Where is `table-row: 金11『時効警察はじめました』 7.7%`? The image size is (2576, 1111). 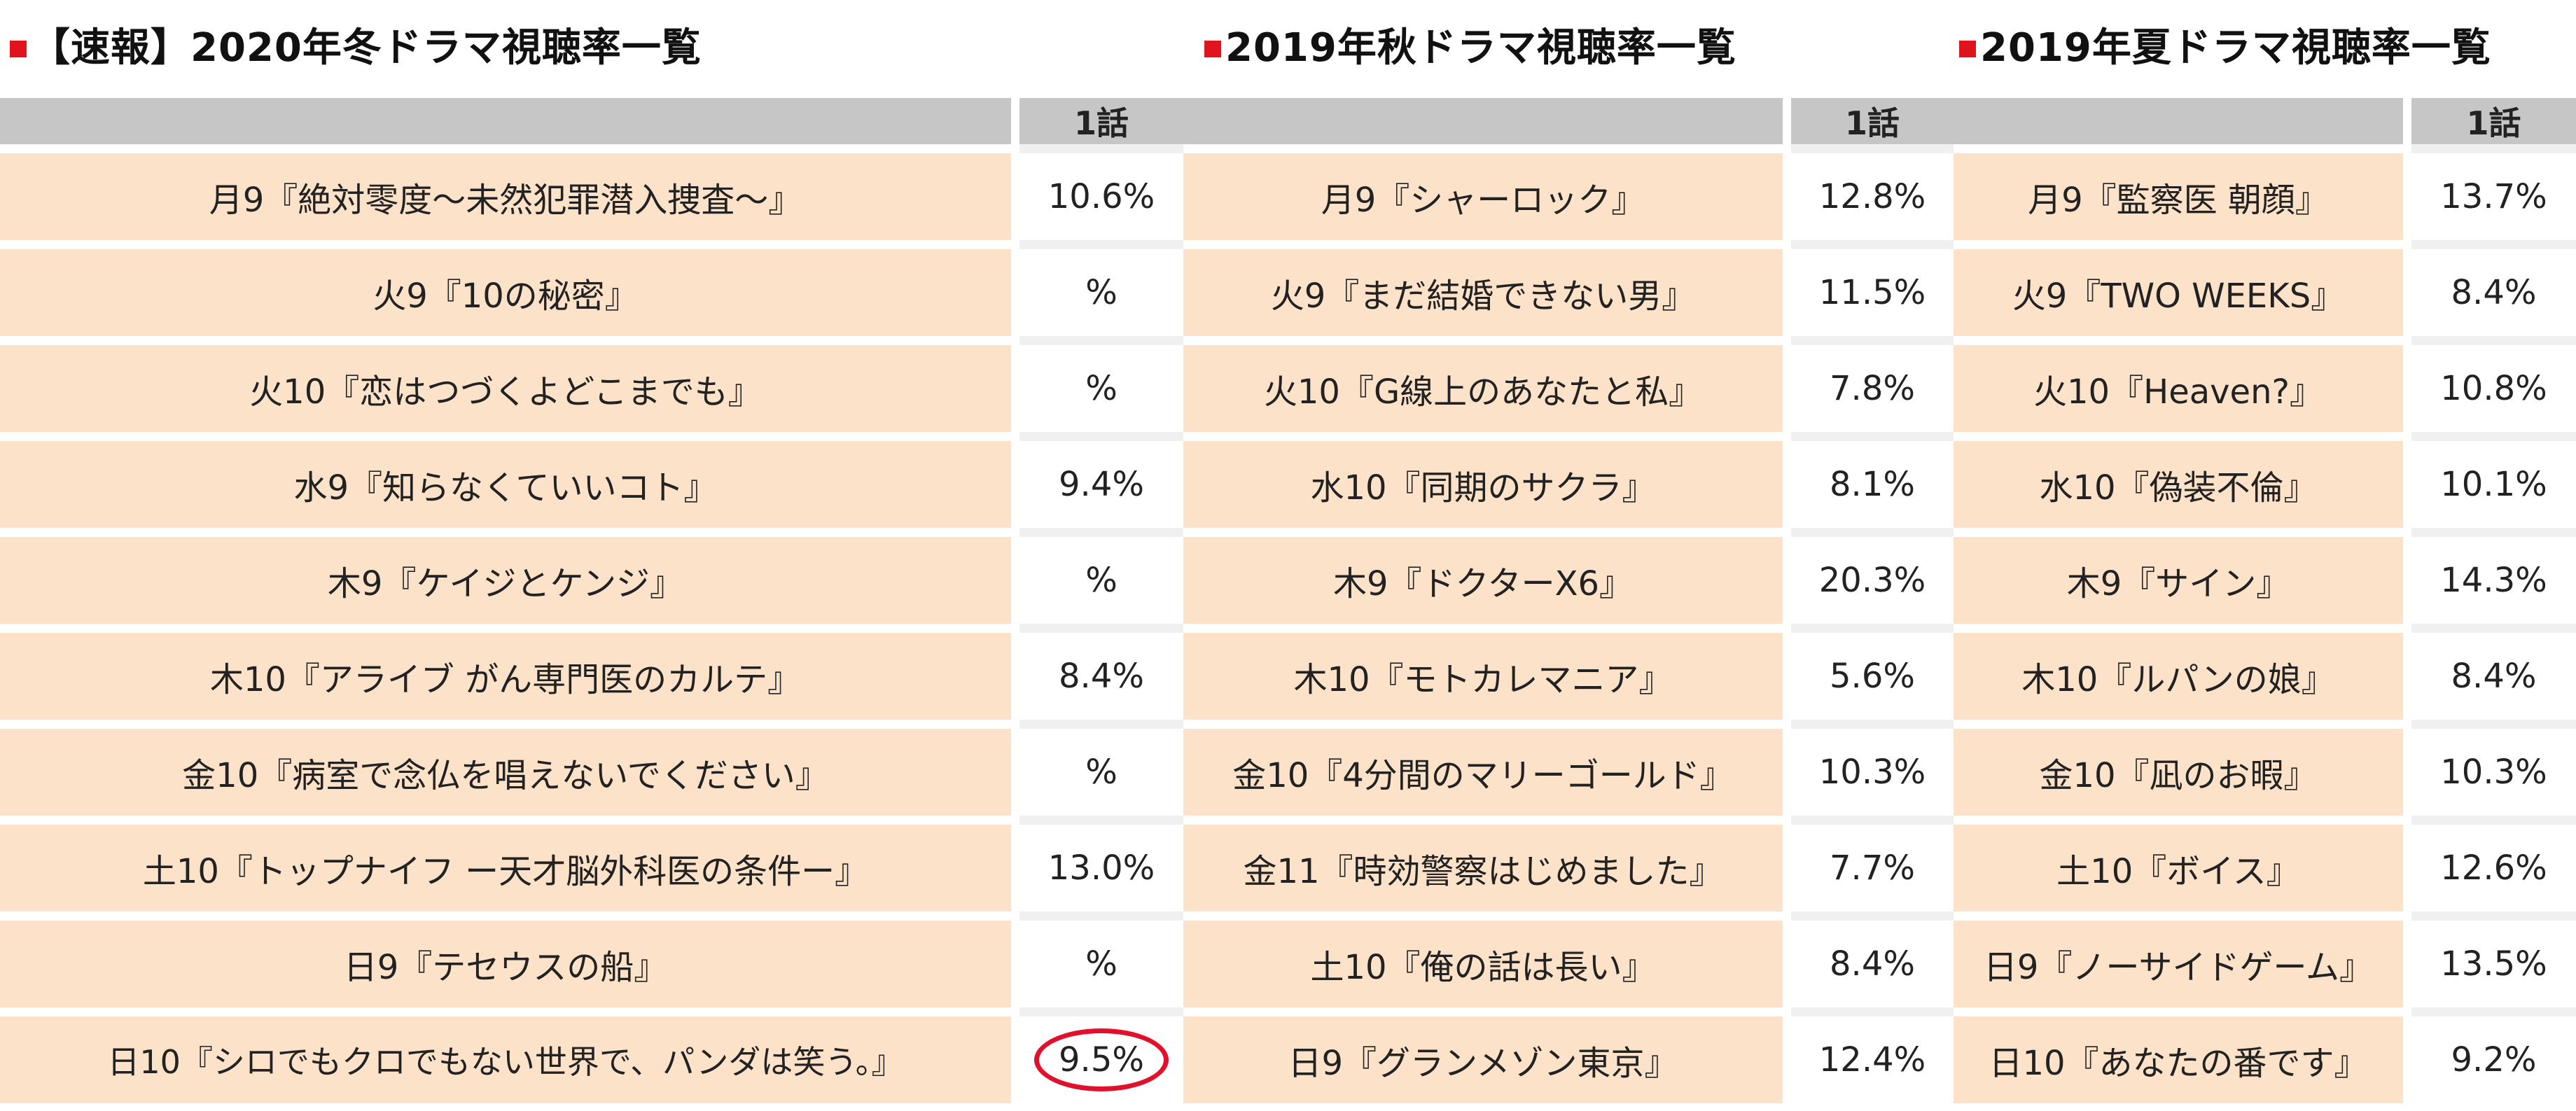
table-row: 金11『時効警察はじめました』 7.7% is located at coordinates (1568, 863).